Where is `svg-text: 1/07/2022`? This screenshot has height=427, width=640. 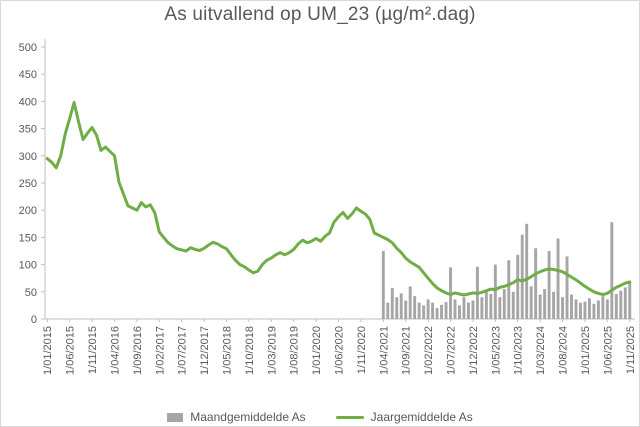 svg-text: 1/07/2022 is located at coordinates (452, 350).